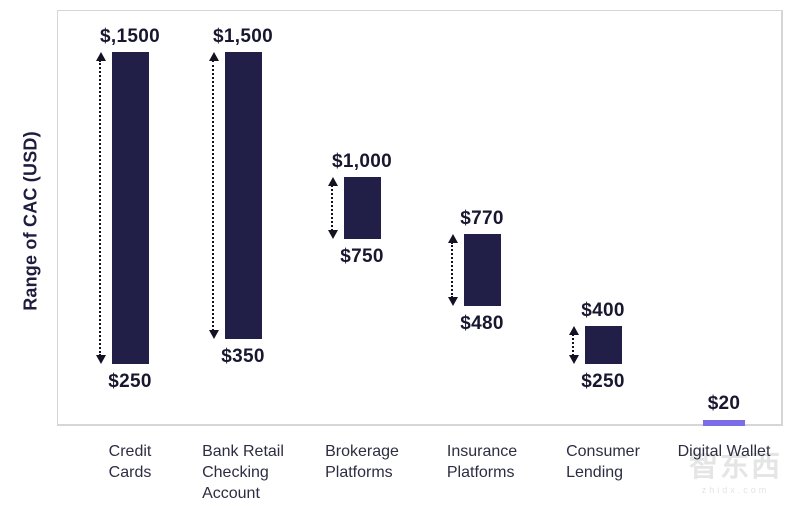  I want to click on category-label: Digital Wallet, so click(724, 451).